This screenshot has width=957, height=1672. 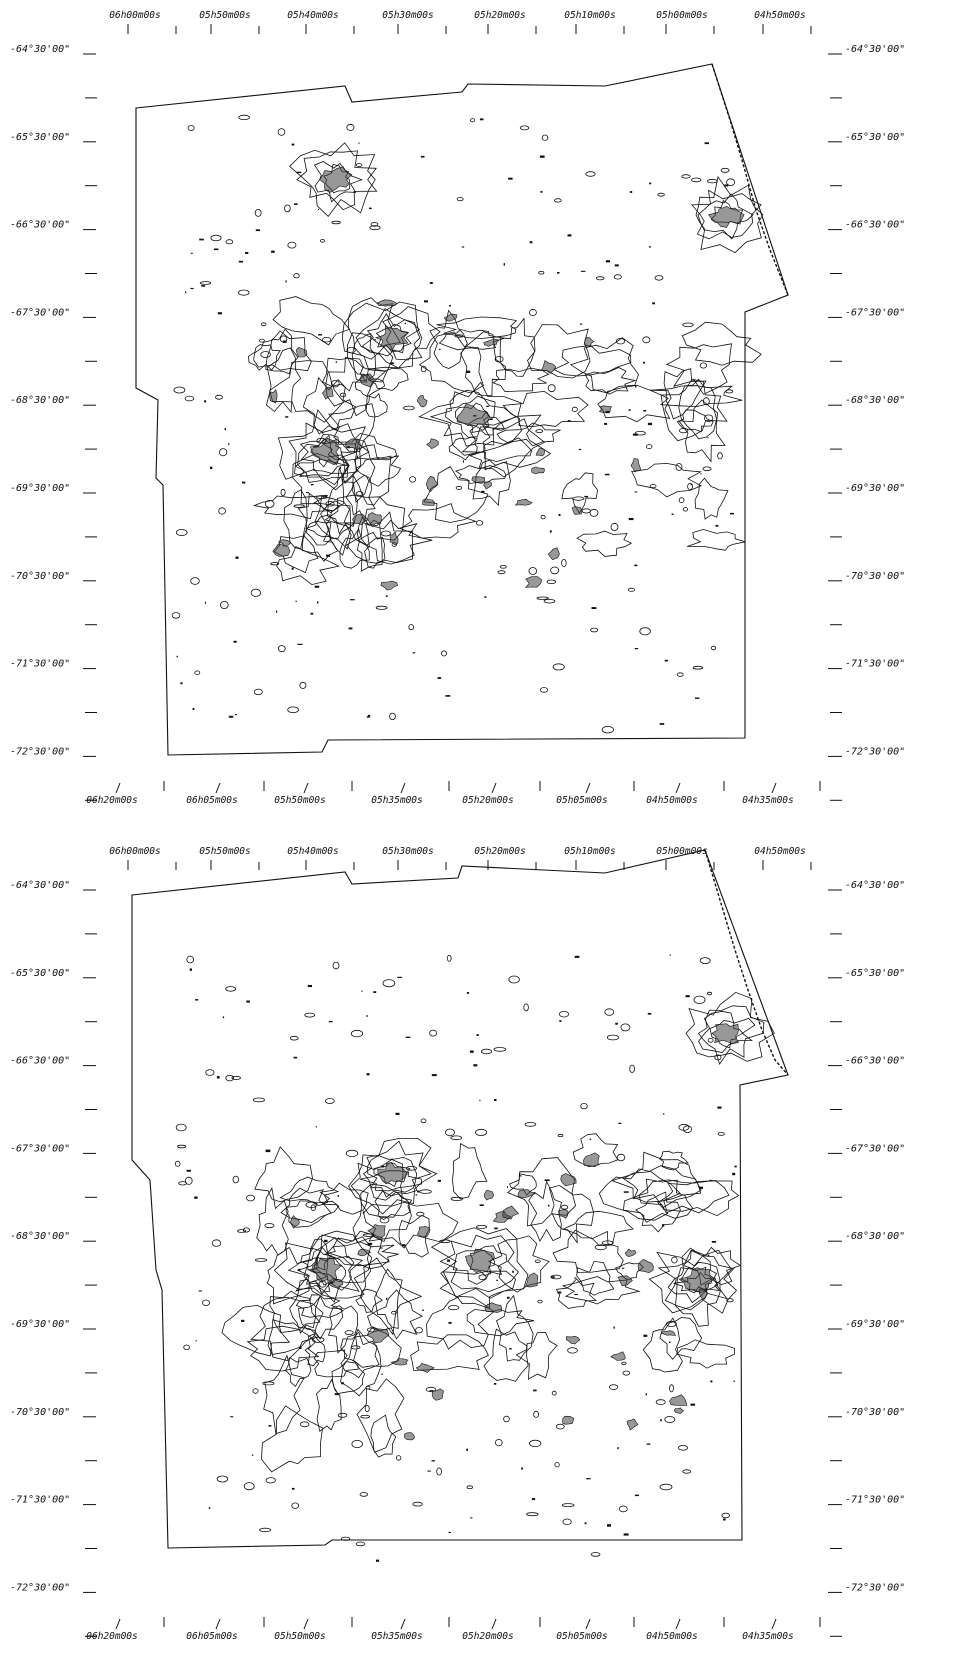 I want to click on dec-tick-label-right: -65°30'00", so click(x=875, y=137).